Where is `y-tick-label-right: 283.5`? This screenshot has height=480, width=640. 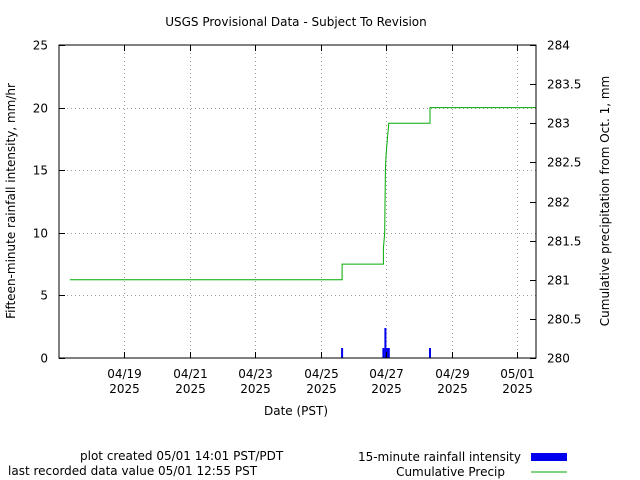 y-tick-label-right: 283.5 is located at coordinates (564, 85).